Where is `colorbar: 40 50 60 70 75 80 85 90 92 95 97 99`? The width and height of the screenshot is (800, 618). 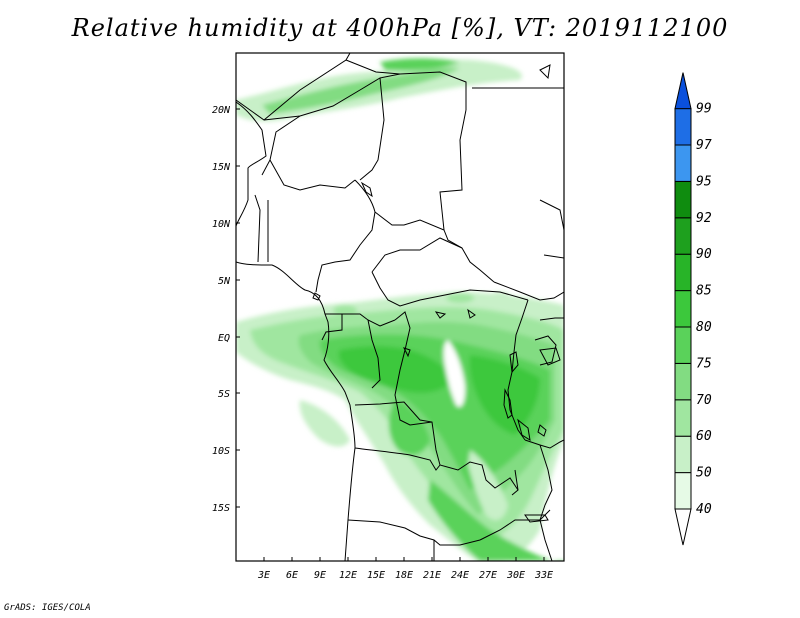
colorbar: 40 50 60 70 75 80 85 90 92 95 97 99 is located at coordinates (693, 309).